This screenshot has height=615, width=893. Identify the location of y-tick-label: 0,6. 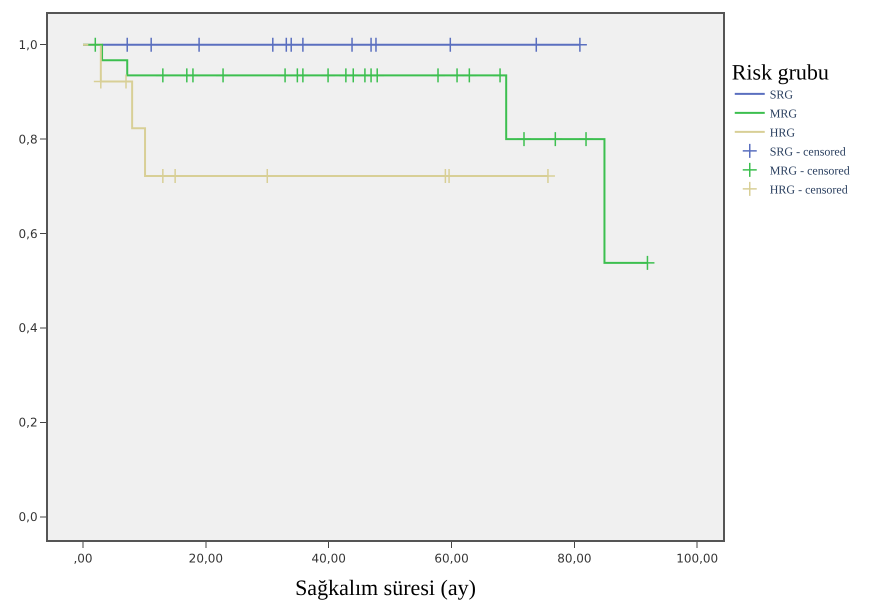
(28, 233).